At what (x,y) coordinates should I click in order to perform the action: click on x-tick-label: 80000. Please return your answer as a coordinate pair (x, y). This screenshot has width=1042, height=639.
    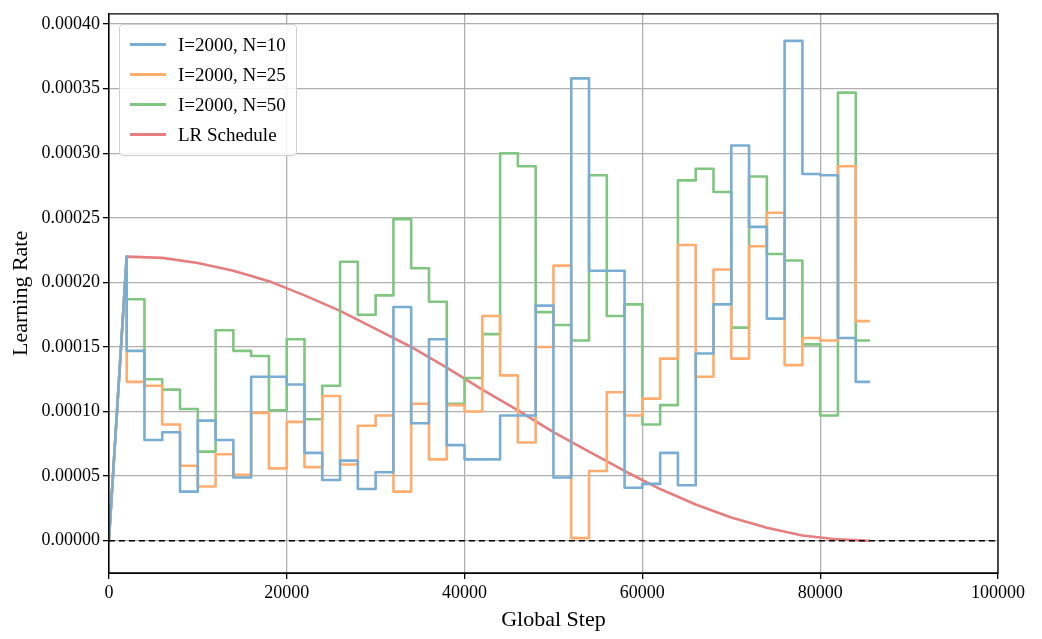
    Looking at the image, I should click on (820, 591).